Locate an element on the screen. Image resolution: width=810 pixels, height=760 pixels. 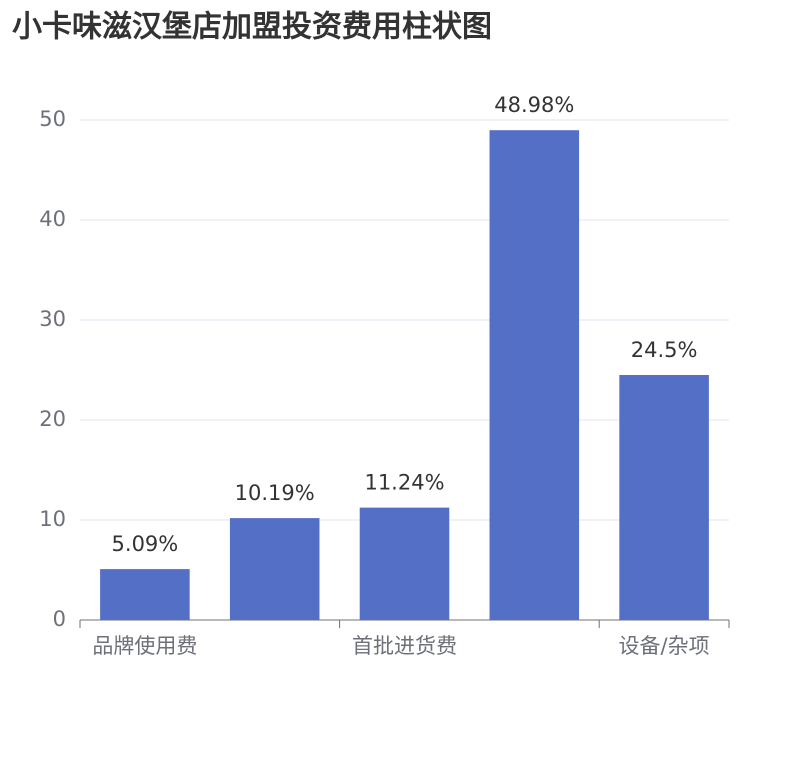
y-tick-label: 50 is located at coordinates (52, 119).